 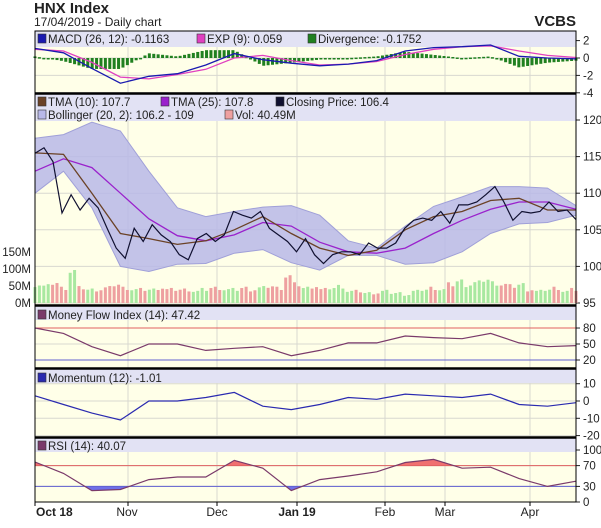 What do you see at coordinates (589, 304) in the screenshot?
I see `price-y-tick: 95` at bounding box center [589, 304].